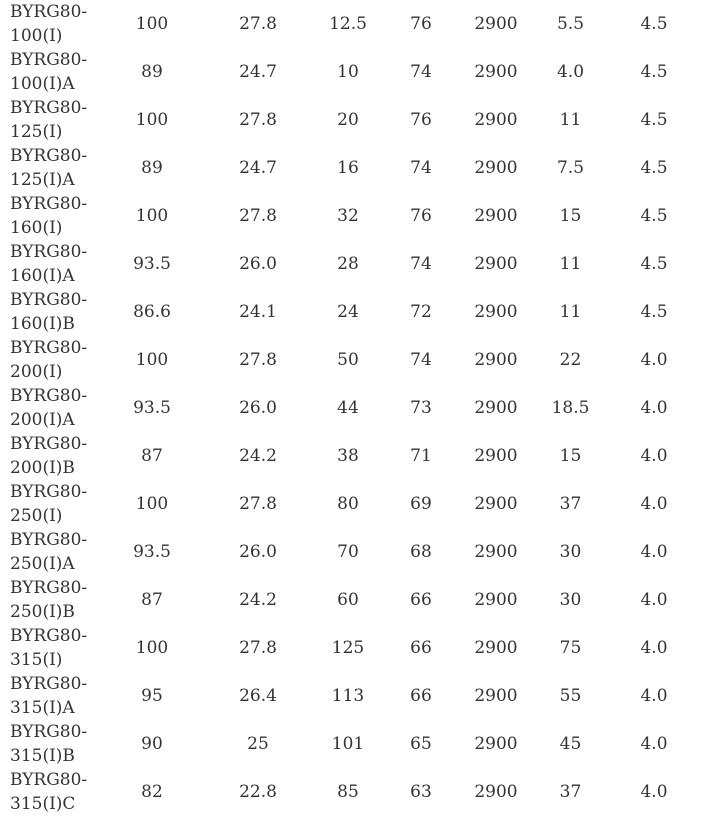 This screenshot has width=709, height=828. What do you see at coordinates (46, 24) in the screenshot?
I see `model-cell: BYRG80- 100(I)` at bounding box center [46, 24].